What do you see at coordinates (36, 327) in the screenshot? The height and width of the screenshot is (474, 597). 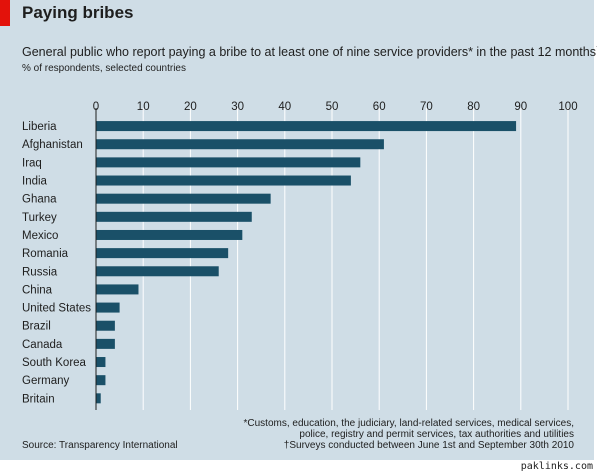 I see `category-label: Brazil` at bounding box center [36, 327].